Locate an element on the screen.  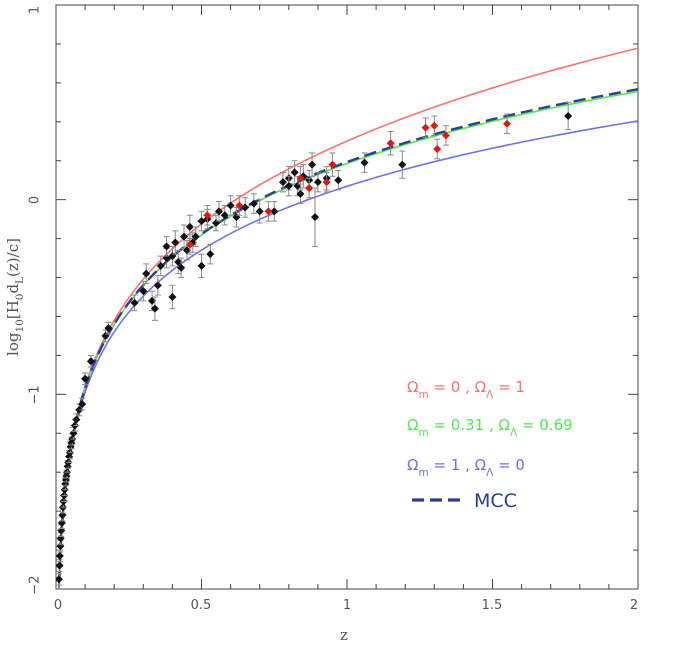
y-tick-label-1: 1 is located at coordinates (35, 10).